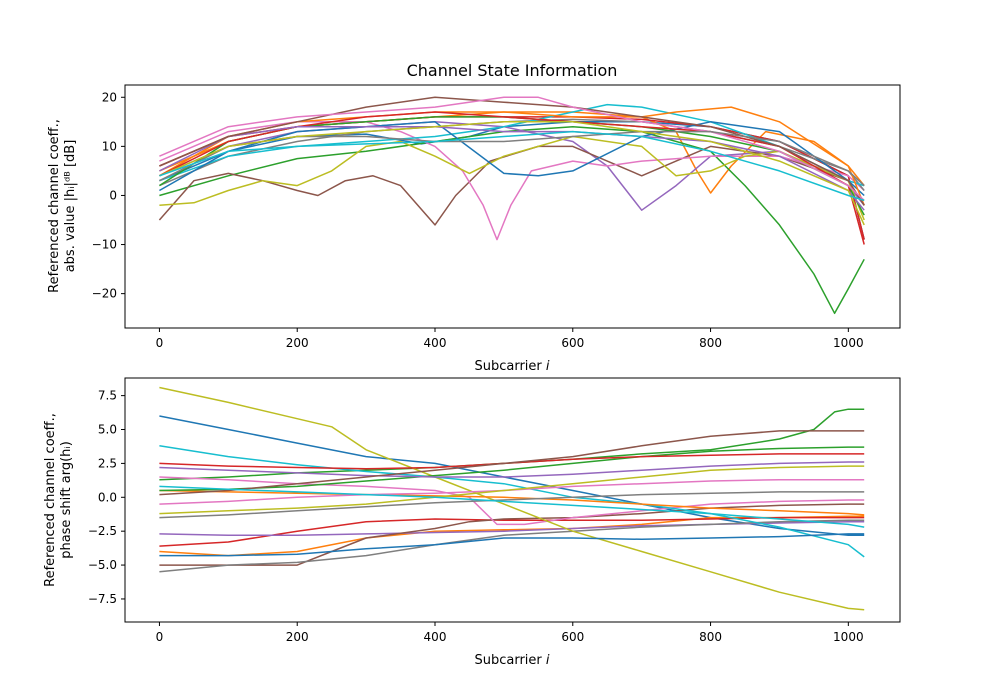 Image resolution: width=1000 pixels, height=700 pixels. What do you see at coordinates (109, 97) in the screenshot?
I see `abs-value-ytick-label: 20` at bounding box center [109, 97].